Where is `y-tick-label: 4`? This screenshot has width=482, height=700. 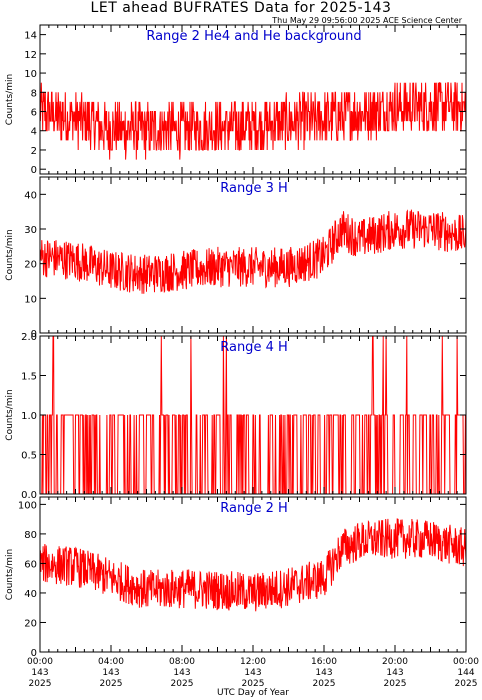 y-tick-label: 4 is located at coordinates (34, 132).